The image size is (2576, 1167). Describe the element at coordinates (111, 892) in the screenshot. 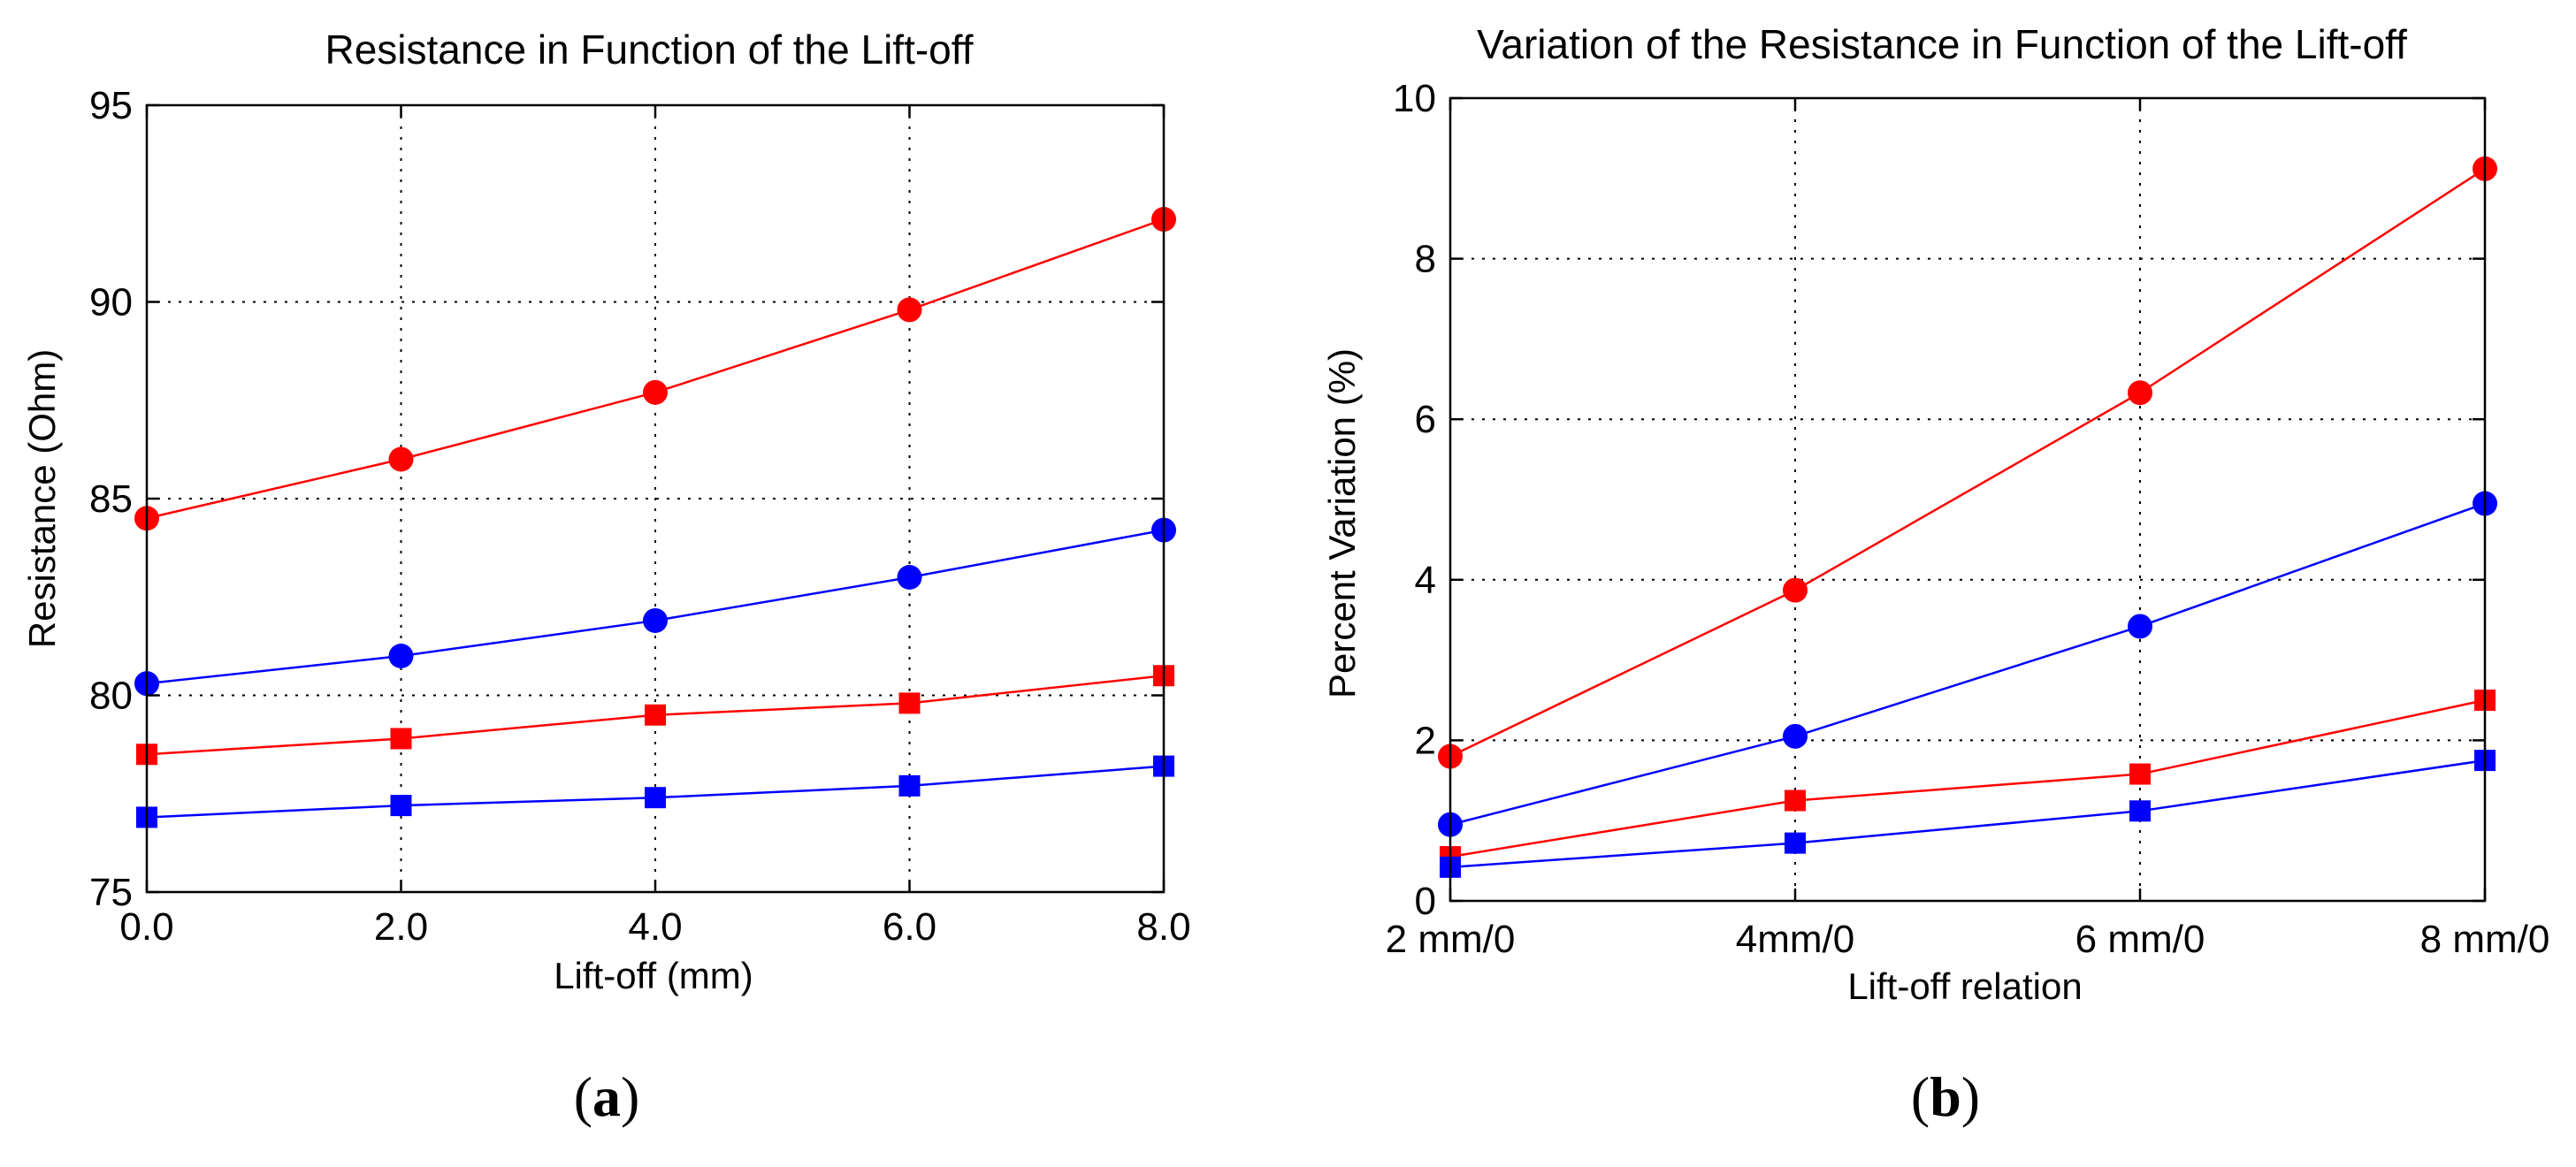

I see `y-tick-label: 75` at that location.